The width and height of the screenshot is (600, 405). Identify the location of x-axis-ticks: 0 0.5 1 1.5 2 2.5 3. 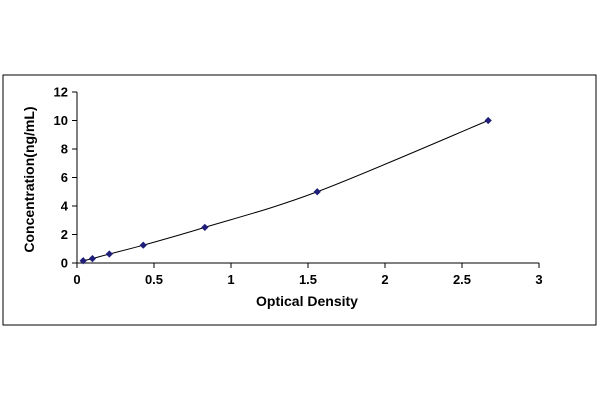
(308, 275).